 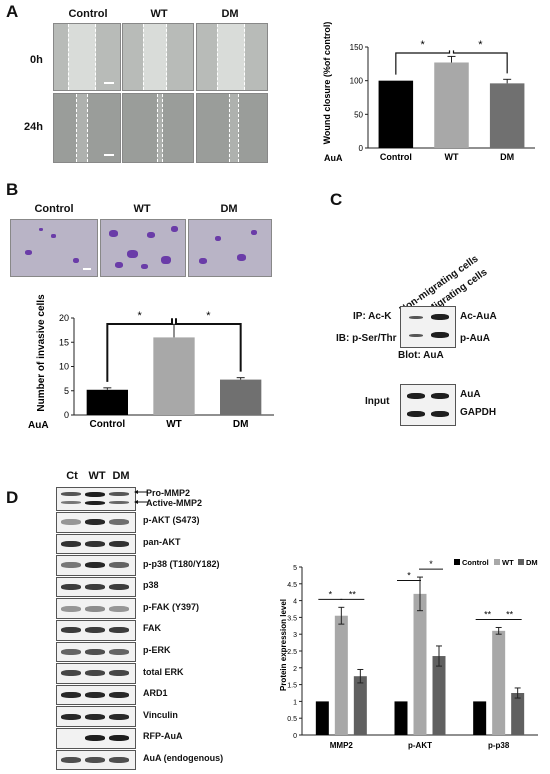 What do you see at coordinates (87, 57) in the screenshot?
I see `wound-image-control-0h` at bounding box center [87, 57].